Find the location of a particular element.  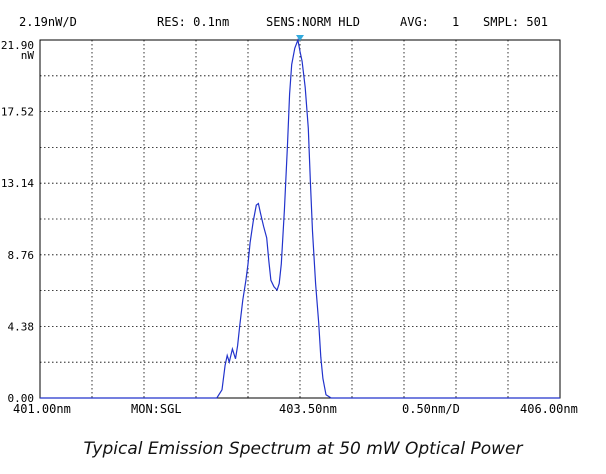

sampling-readout: SMPL: 501 is located at coordinates (516, 22).